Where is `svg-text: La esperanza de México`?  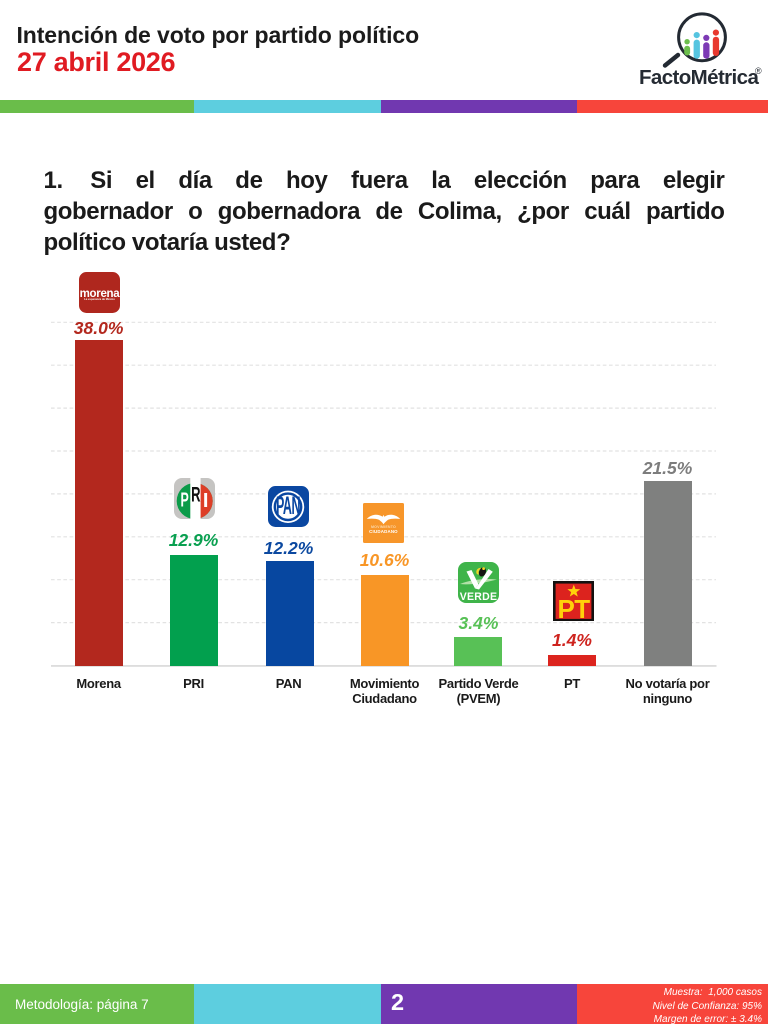
svg-text: La esperanza de México is located at coordinates (99, 299).